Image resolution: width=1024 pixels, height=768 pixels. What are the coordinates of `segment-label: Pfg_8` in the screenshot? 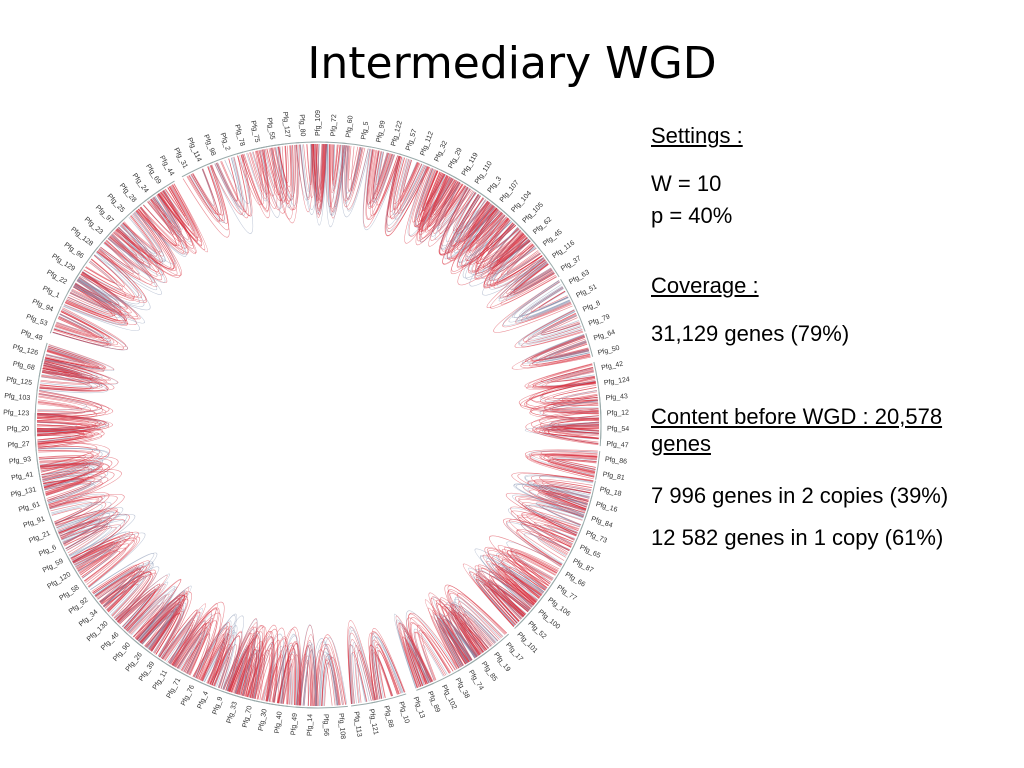 It's located at (592, 307).